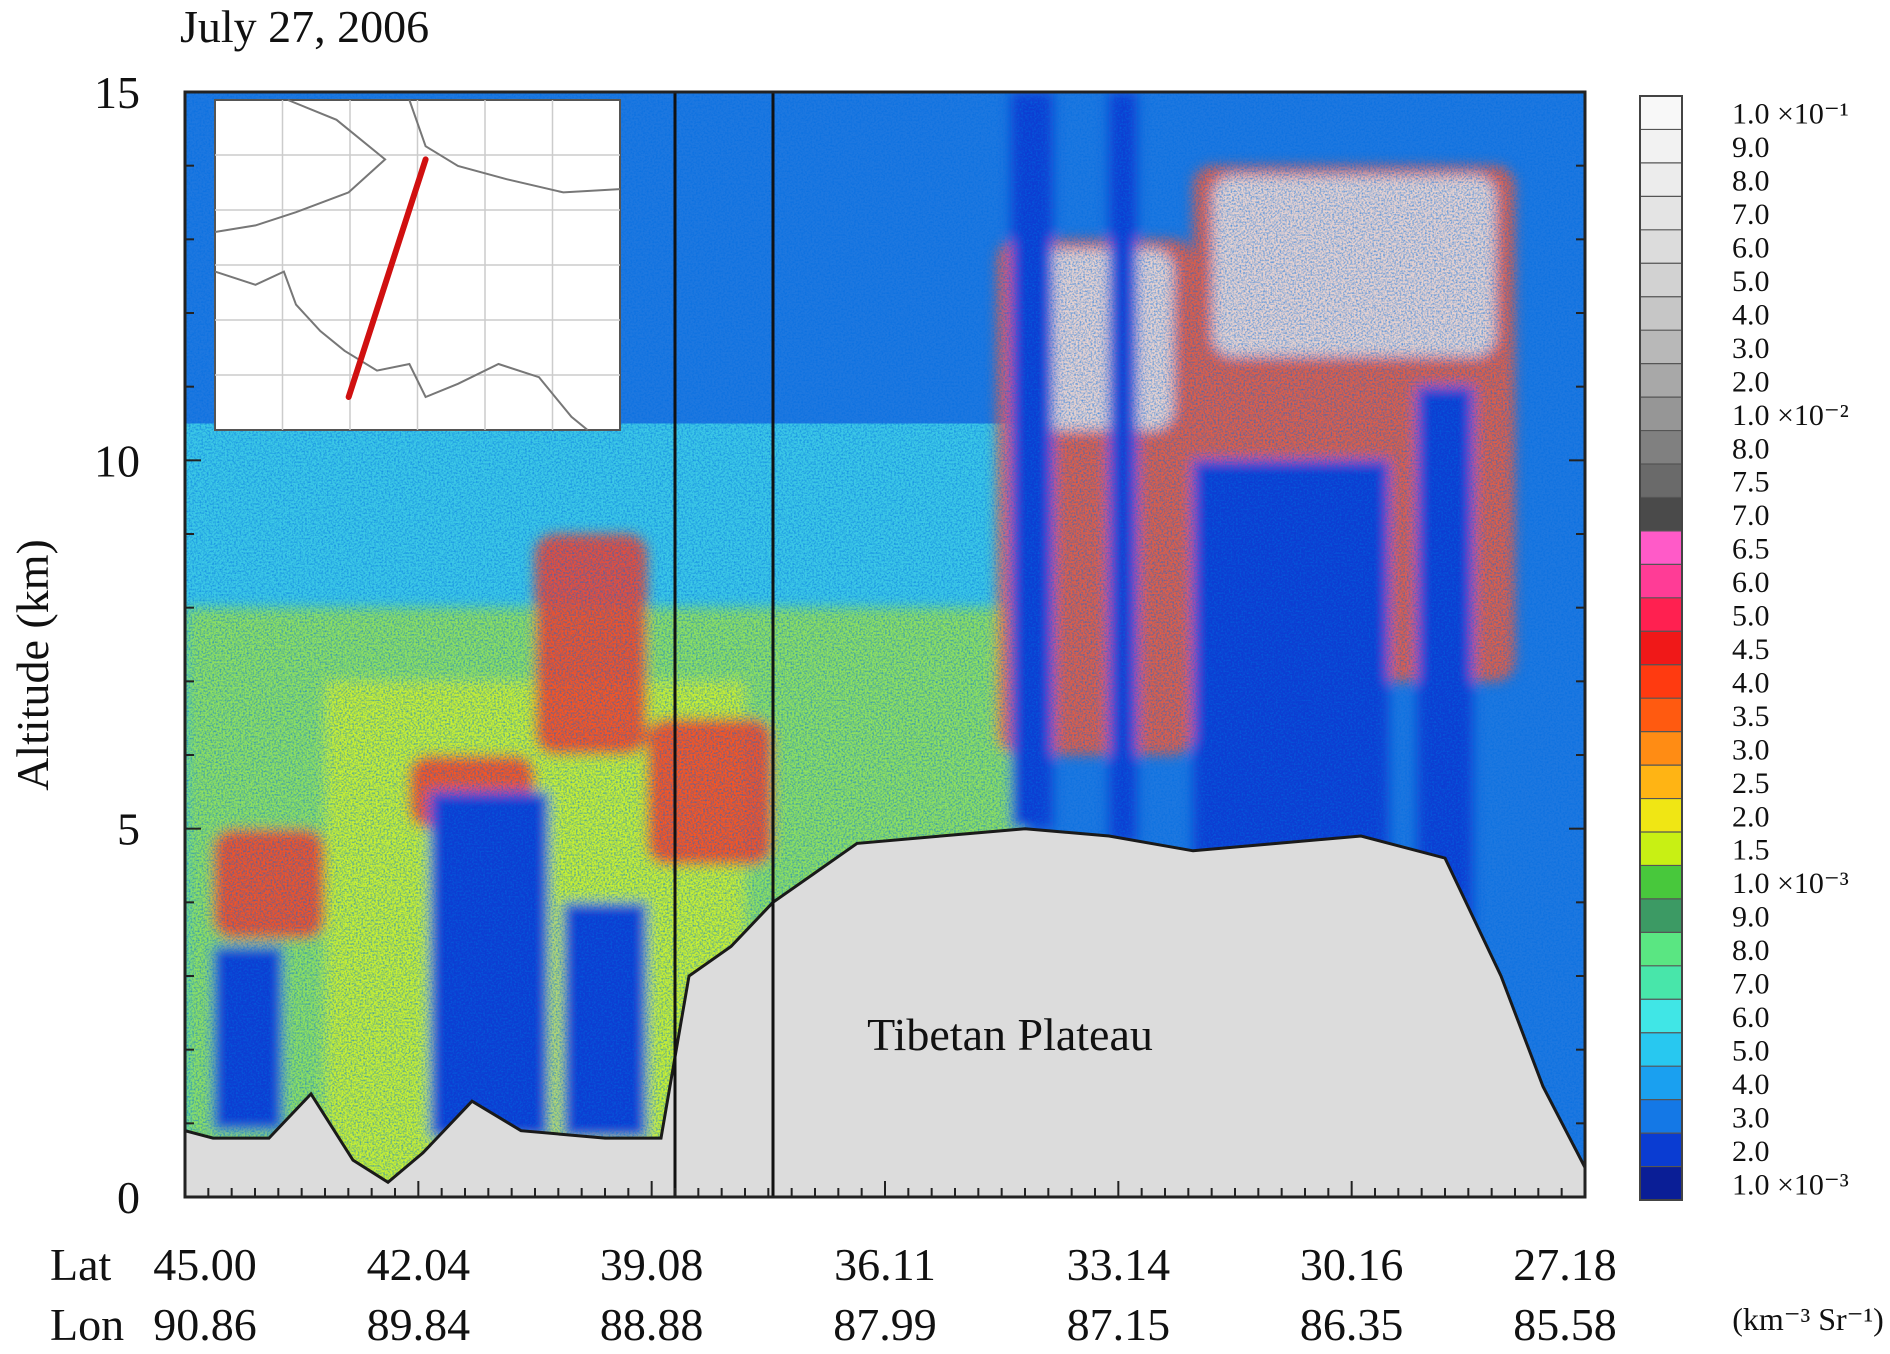 The height and width of the screenshot is (1354, 1890). What do you see at coordinates (117, 92) in the screenshot?
I see `y-tick-label: 15` at bounding box center [117, 92].